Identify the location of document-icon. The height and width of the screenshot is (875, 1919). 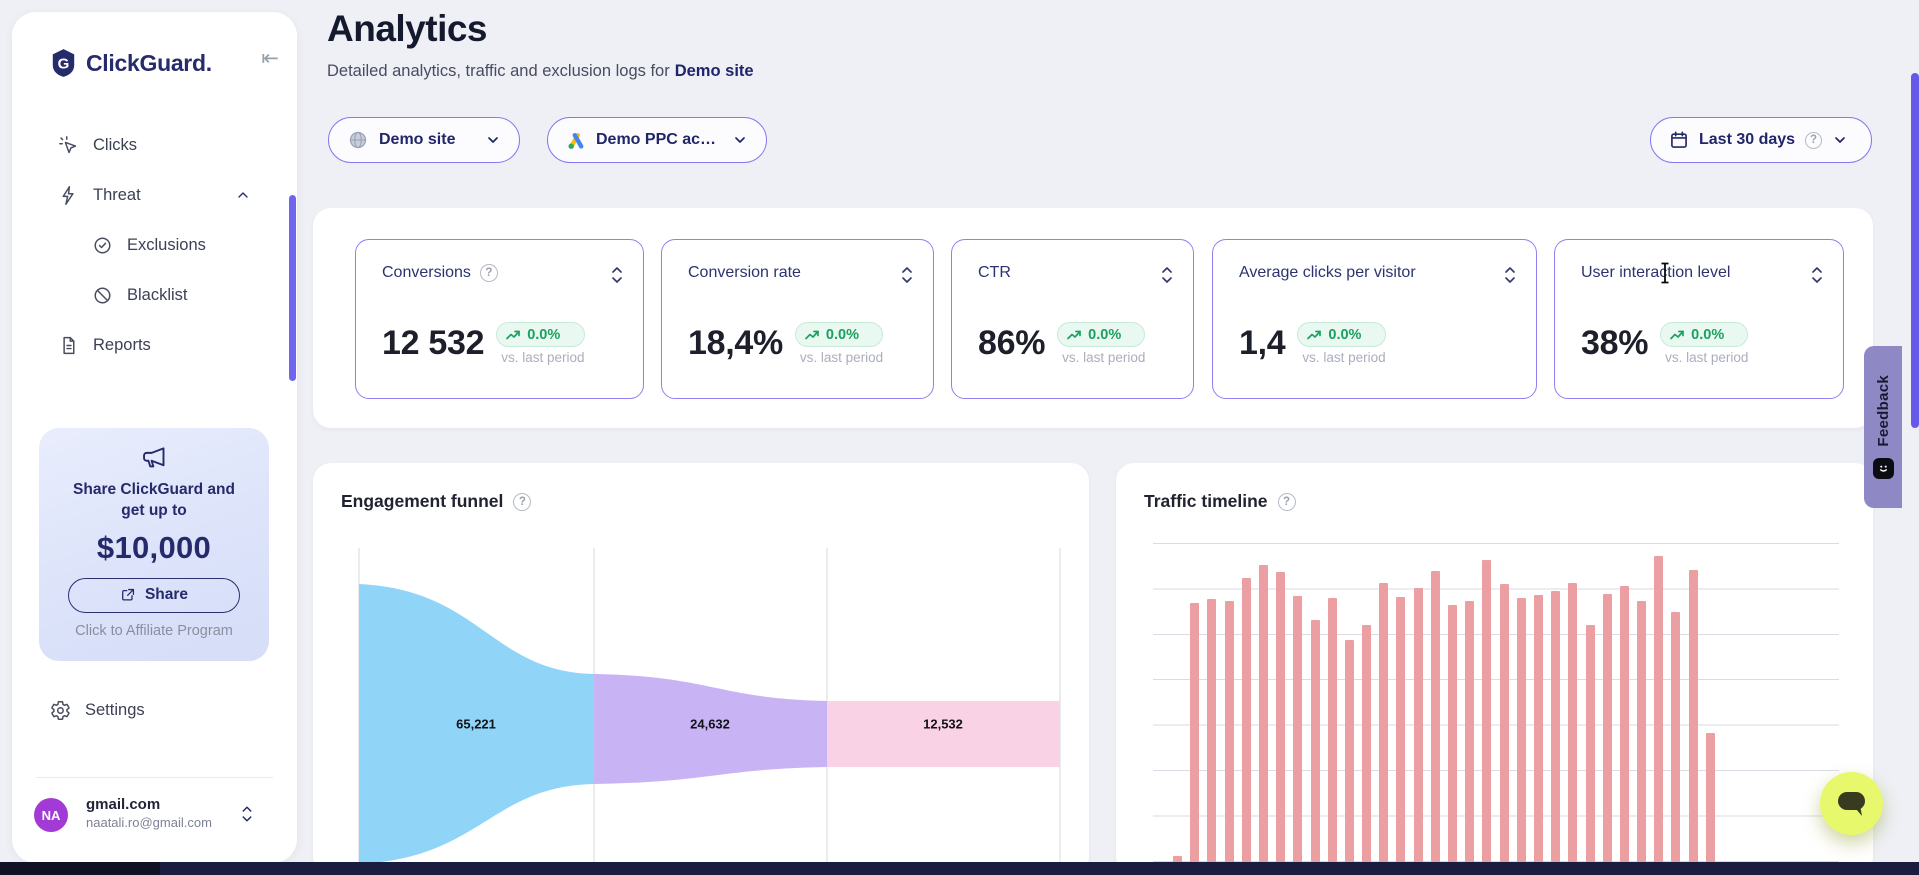
(69, 345).